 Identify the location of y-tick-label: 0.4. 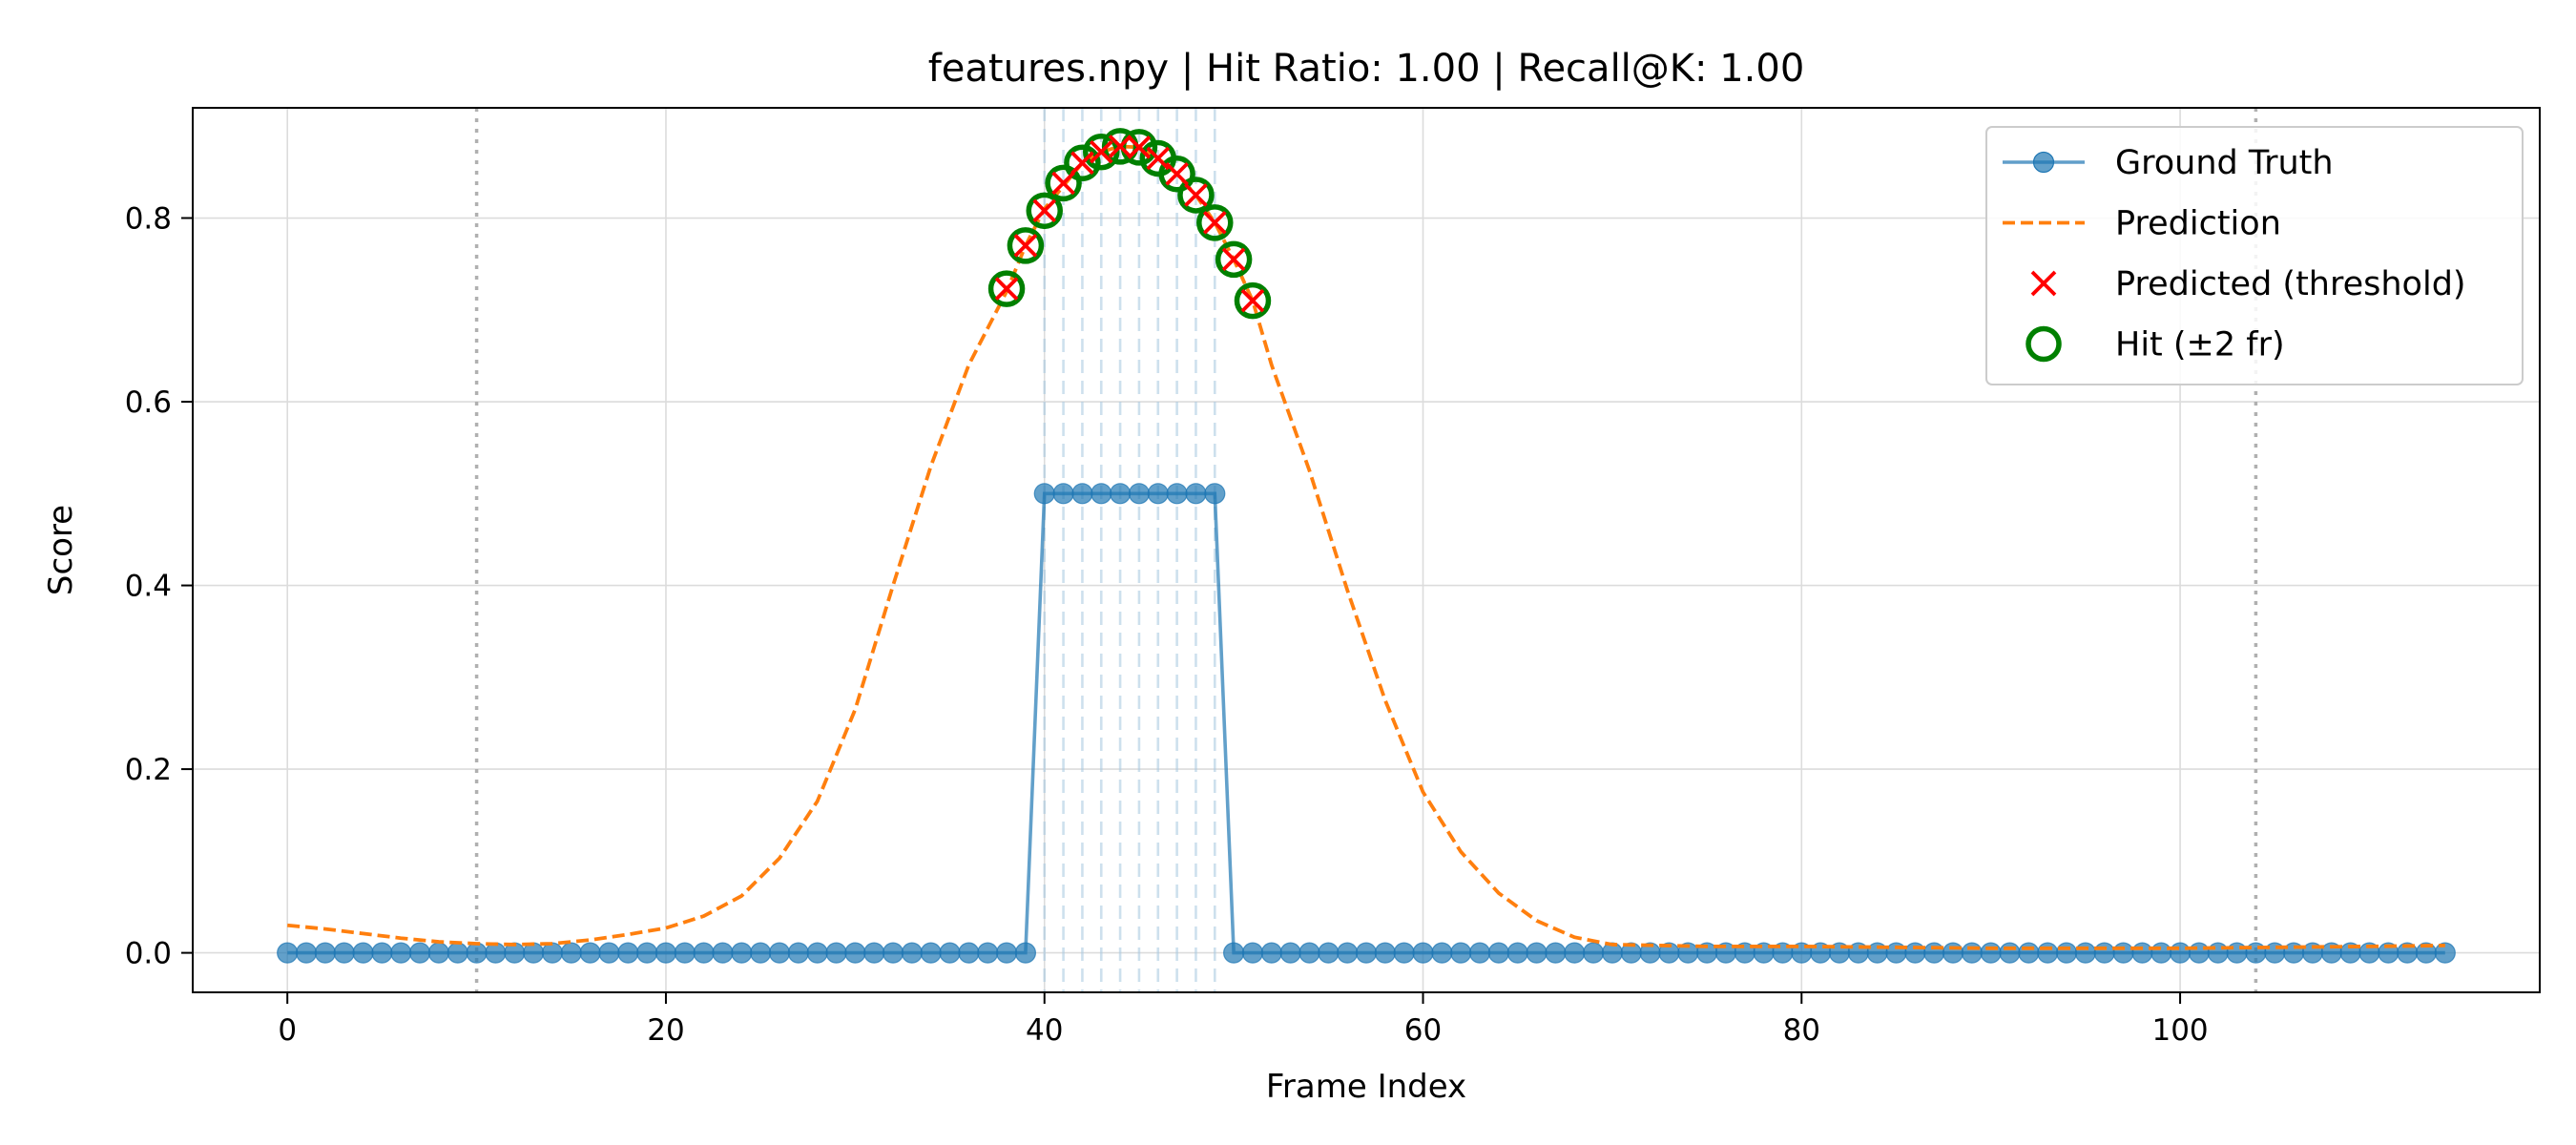
(148, 587).